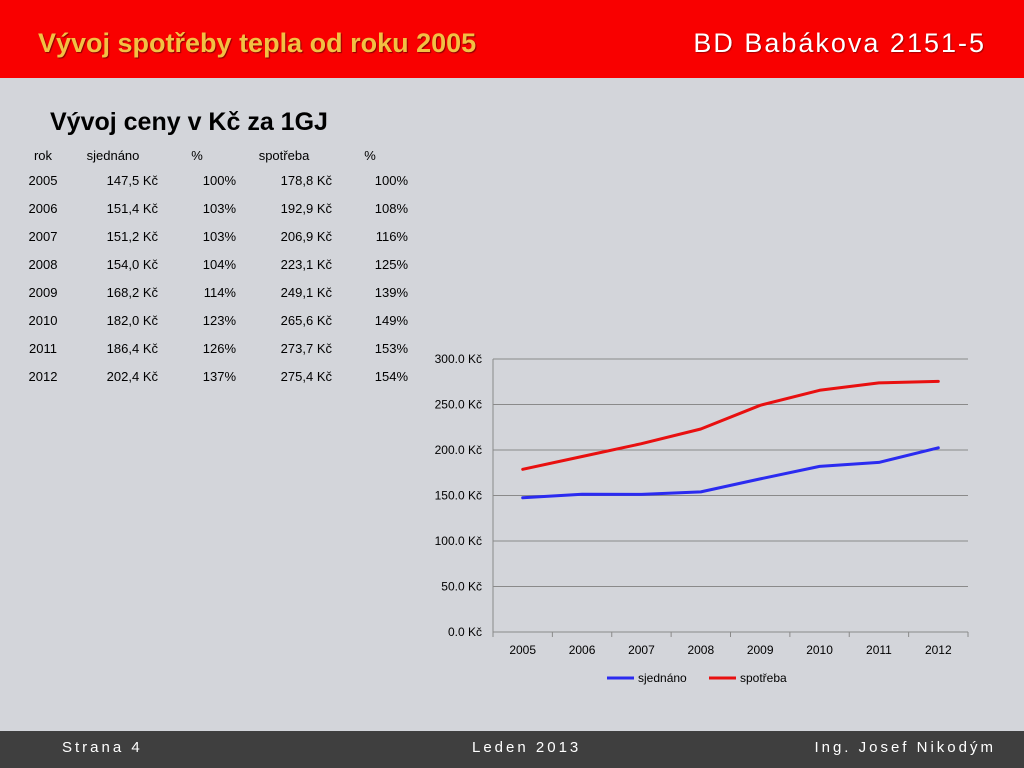 This screenshot has width=1024, height=768. Describe the element at coordinates (465, 632) in the screenshot. I see `y-tick-label: 0.0 Kč` at that location.